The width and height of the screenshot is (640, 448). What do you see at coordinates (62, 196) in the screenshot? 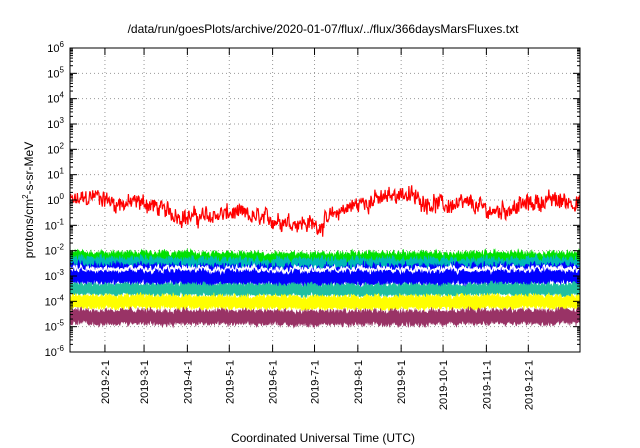
I see `y-tick-exp: 0` at bounding box center [62, 196].